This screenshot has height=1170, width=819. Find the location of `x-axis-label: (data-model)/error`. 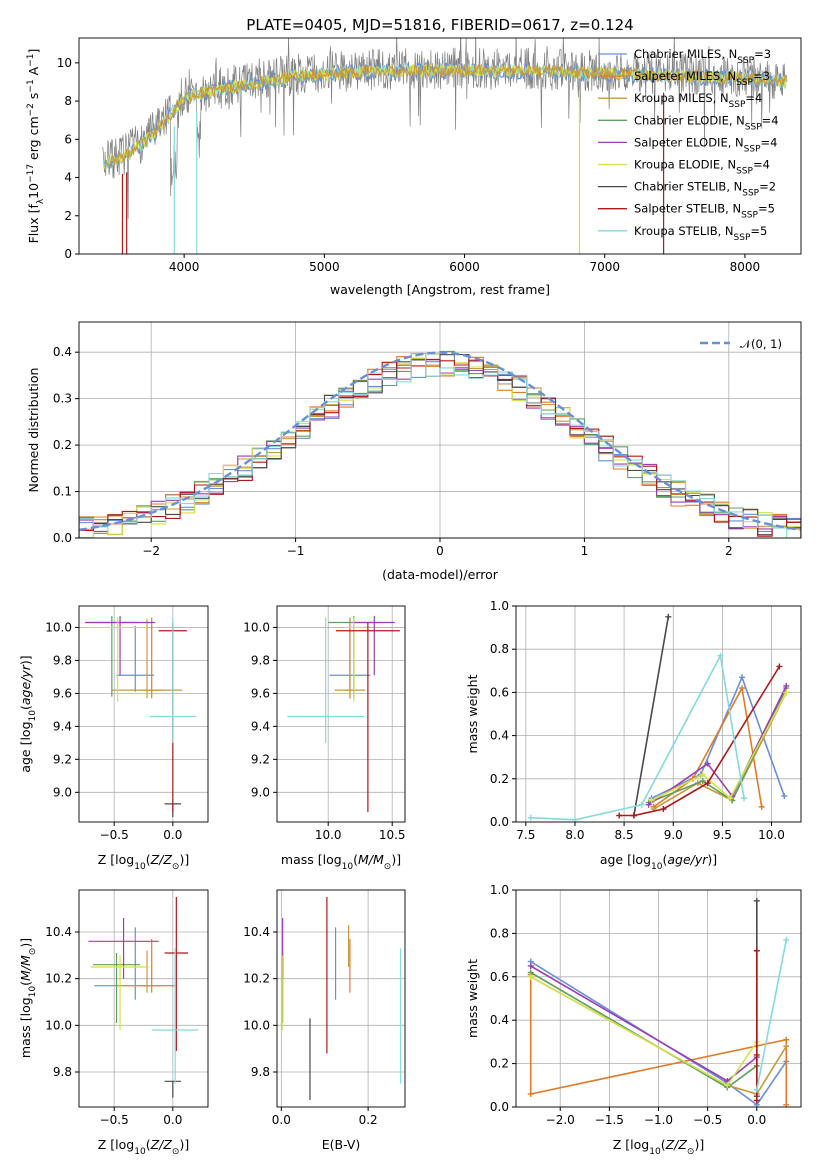

x-axis-label: (data-model)/error is located at coordinates (440, 574).